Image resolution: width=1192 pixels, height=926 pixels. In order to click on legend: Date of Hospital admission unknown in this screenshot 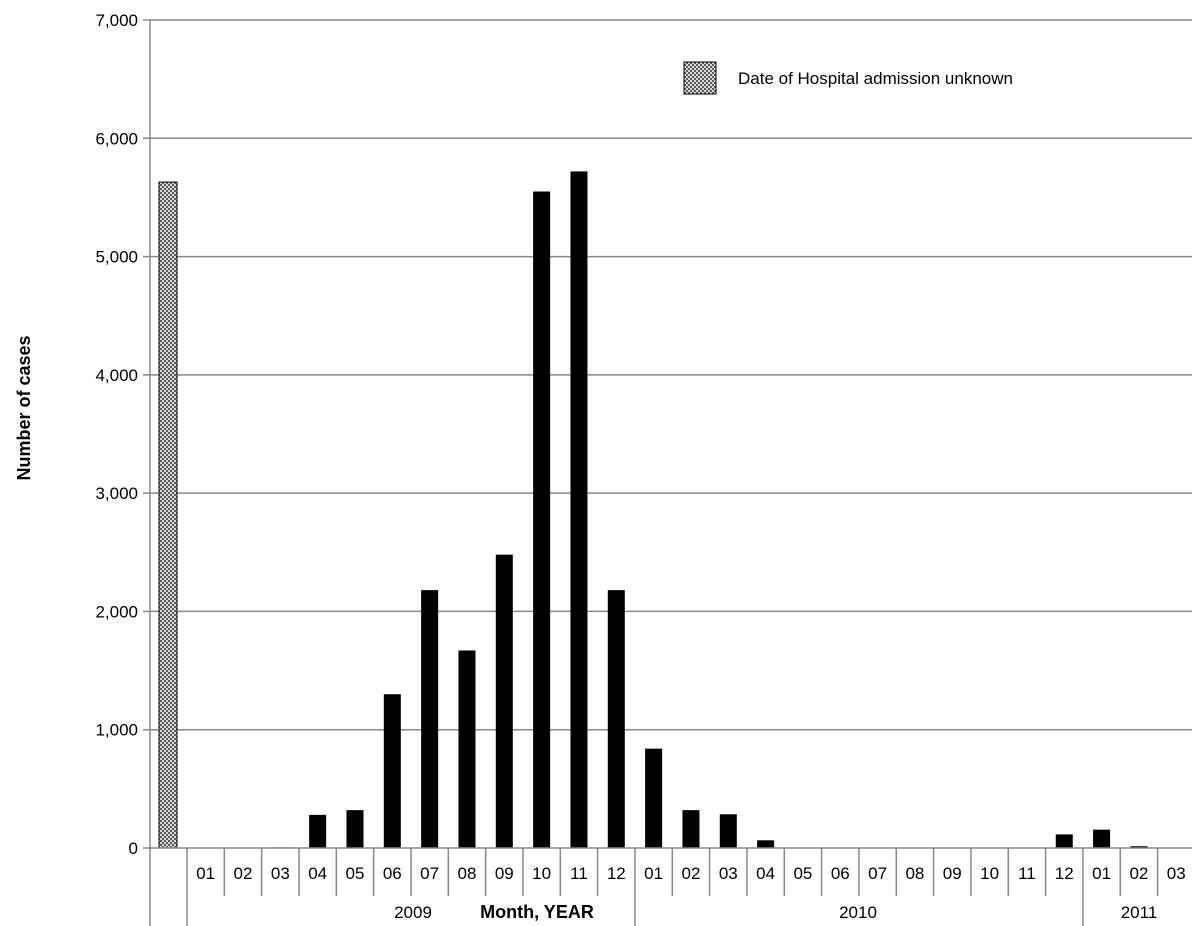, I will do `click(848, 78)`.